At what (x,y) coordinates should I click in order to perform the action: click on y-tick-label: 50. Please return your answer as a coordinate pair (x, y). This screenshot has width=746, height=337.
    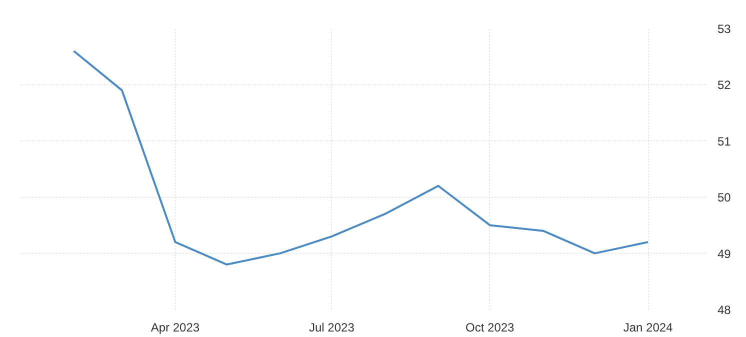
    Looking at the image, I should click on (725, 197).